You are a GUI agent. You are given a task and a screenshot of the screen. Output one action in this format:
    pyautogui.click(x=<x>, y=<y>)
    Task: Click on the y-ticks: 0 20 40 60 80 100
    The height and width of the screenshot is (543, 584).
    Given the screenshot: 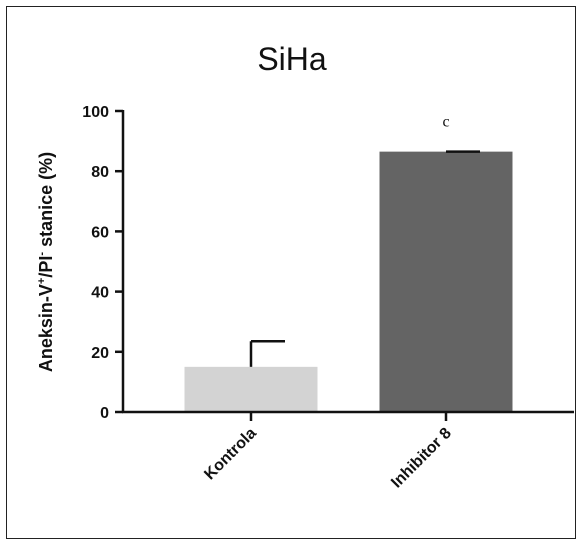 What is the action you would take?
    pyautogui.click(x=102, y=263)
    